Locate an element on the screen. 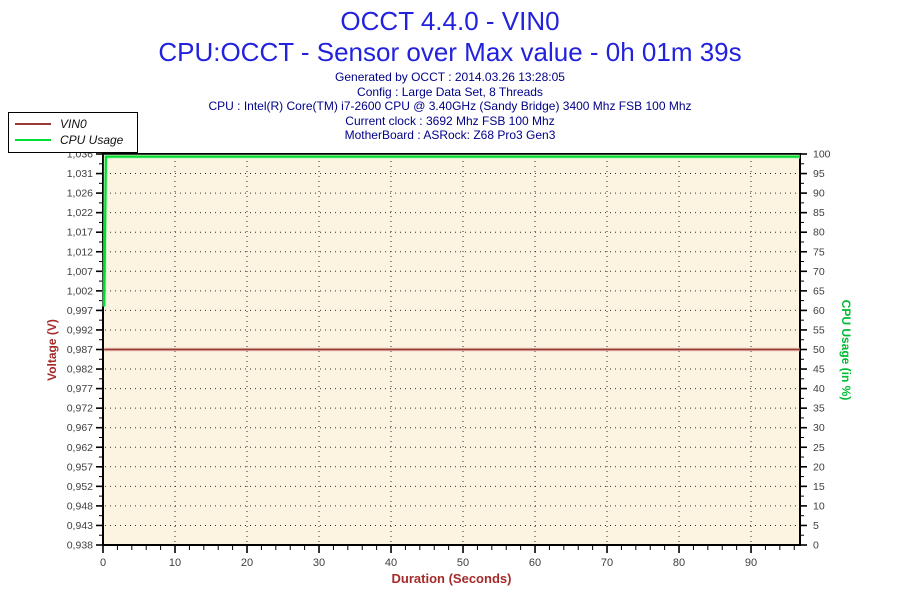 The image size is (900, 600). svg-text: 1,002 is located at coordinates (80, 291).